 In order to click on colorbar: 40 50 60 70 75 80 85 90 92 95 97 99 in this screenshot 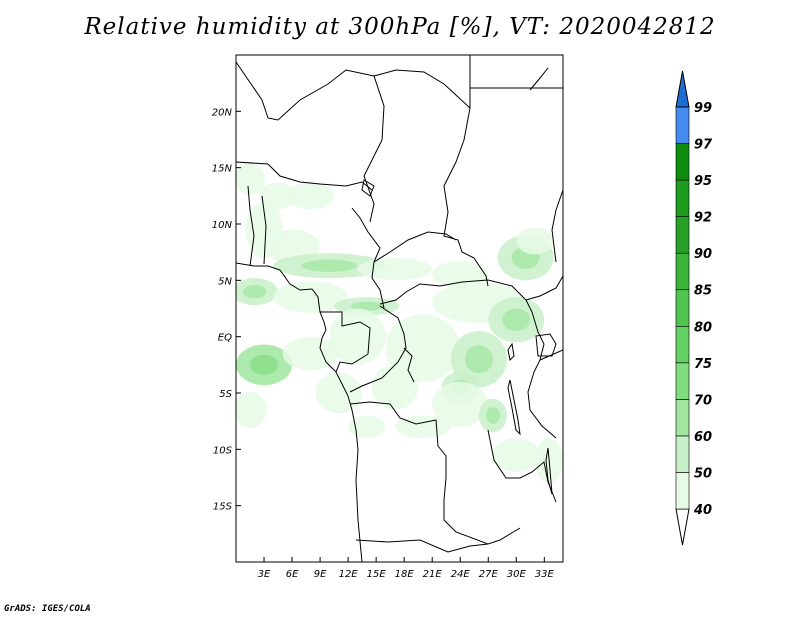, I will do `click(694, 308)`.